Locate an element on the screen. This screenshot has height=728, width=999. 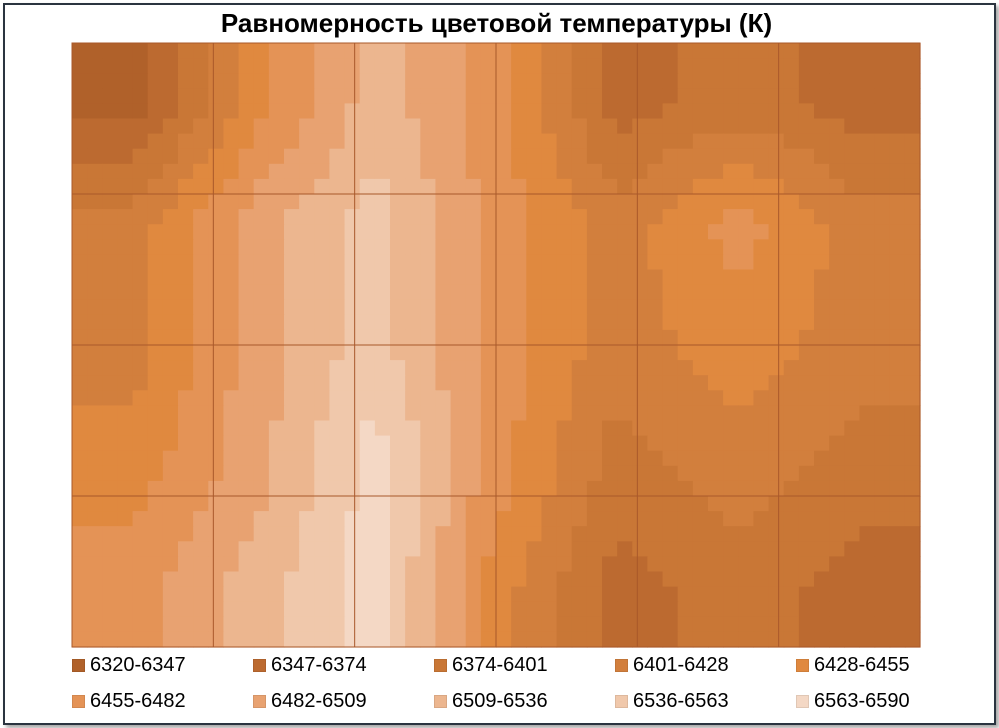
legend-swatch is located at coordinates (440, 665).